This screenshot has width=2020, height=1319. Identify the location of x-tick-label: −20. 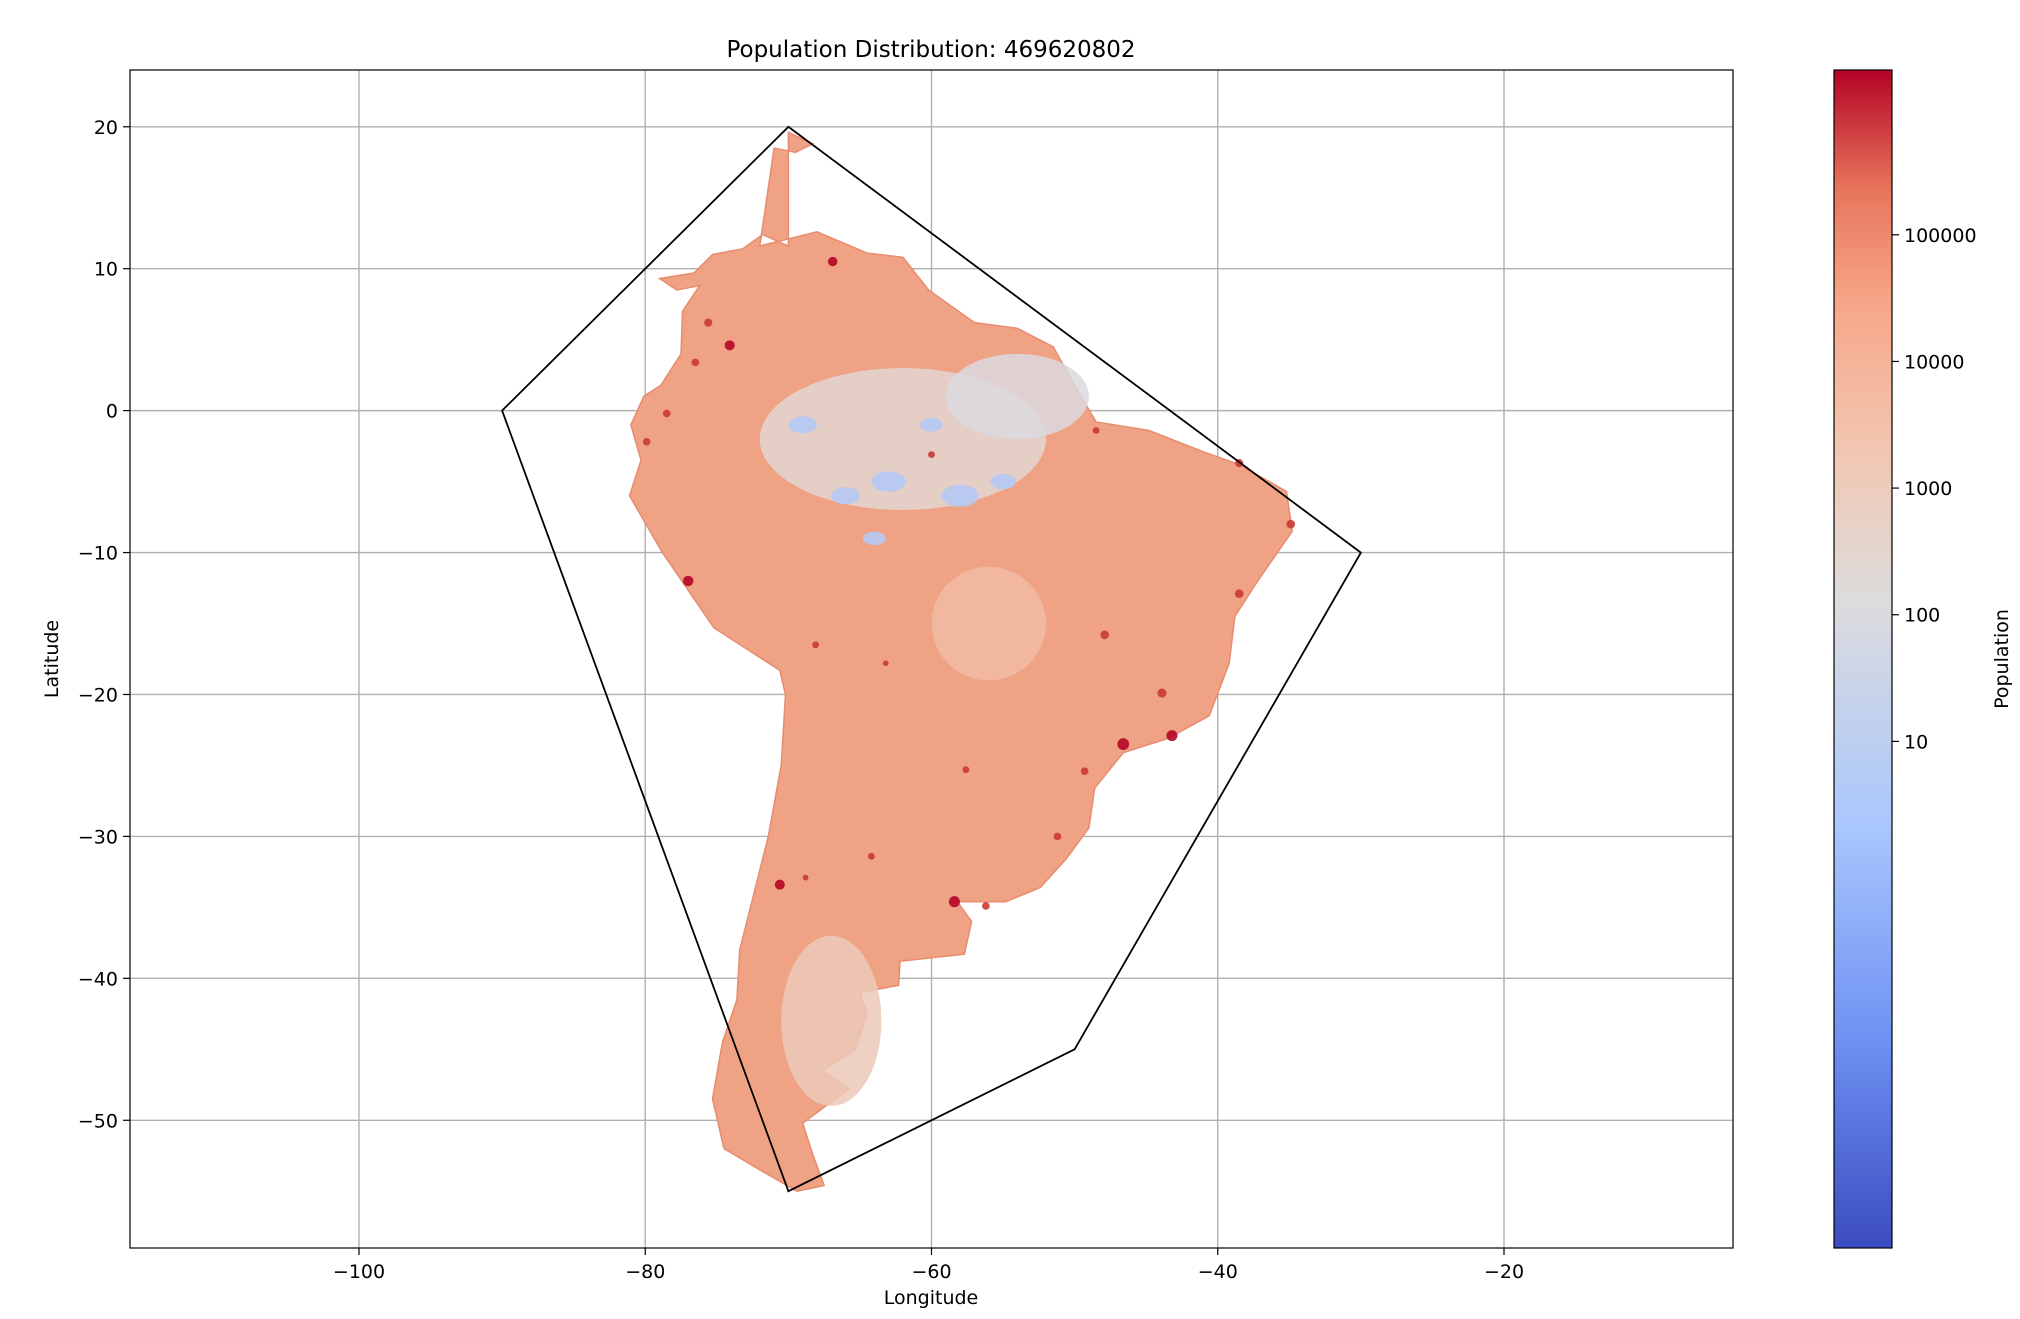
(1504, 1272).